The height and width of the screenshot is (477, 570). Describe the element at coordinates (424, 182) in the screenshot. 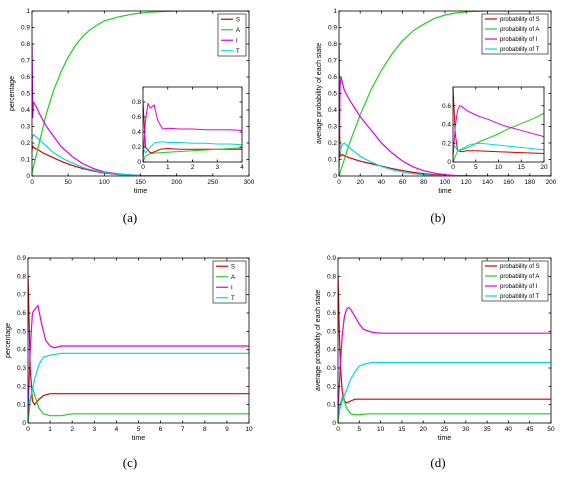

I see `x-tick-label: 80` at that location.